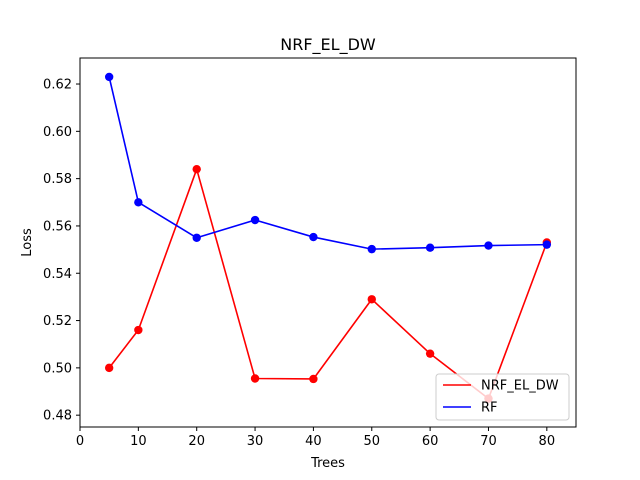 The image size is (640, 480). What do you see at coordinates (57, 85) in the screenshot?
I see `y-tick-label: 0.62` at bounding box center [57, 85].